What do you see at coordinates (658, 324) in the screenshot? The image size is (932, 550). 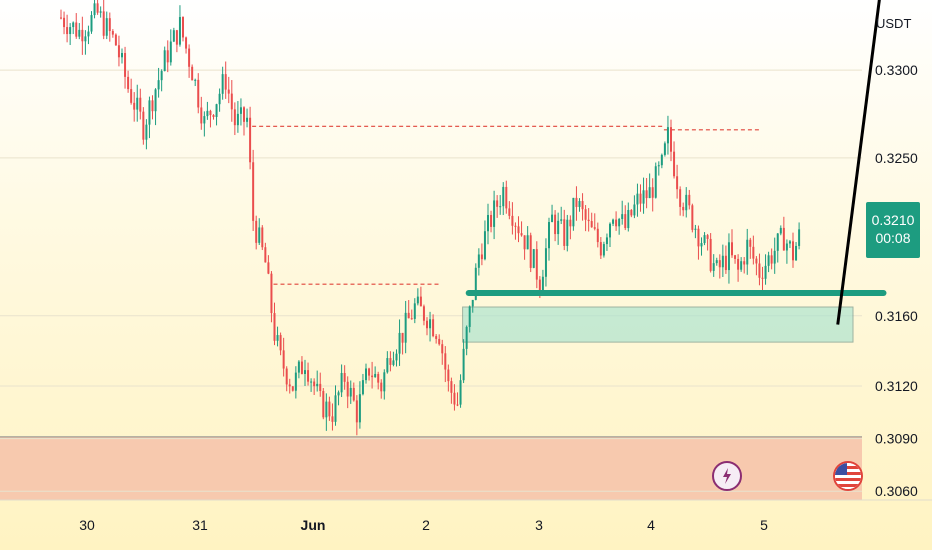 I see `demand-zone` at bounding box center [658, 324].